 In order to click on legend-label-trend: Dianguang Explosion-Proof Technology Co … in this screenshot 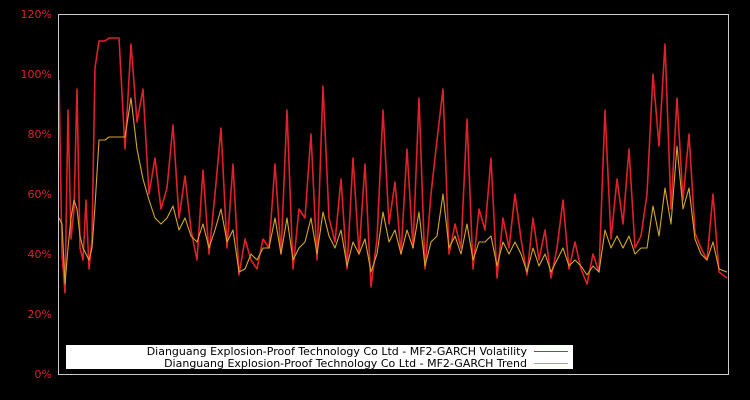, I will do `click(345, 363)`.